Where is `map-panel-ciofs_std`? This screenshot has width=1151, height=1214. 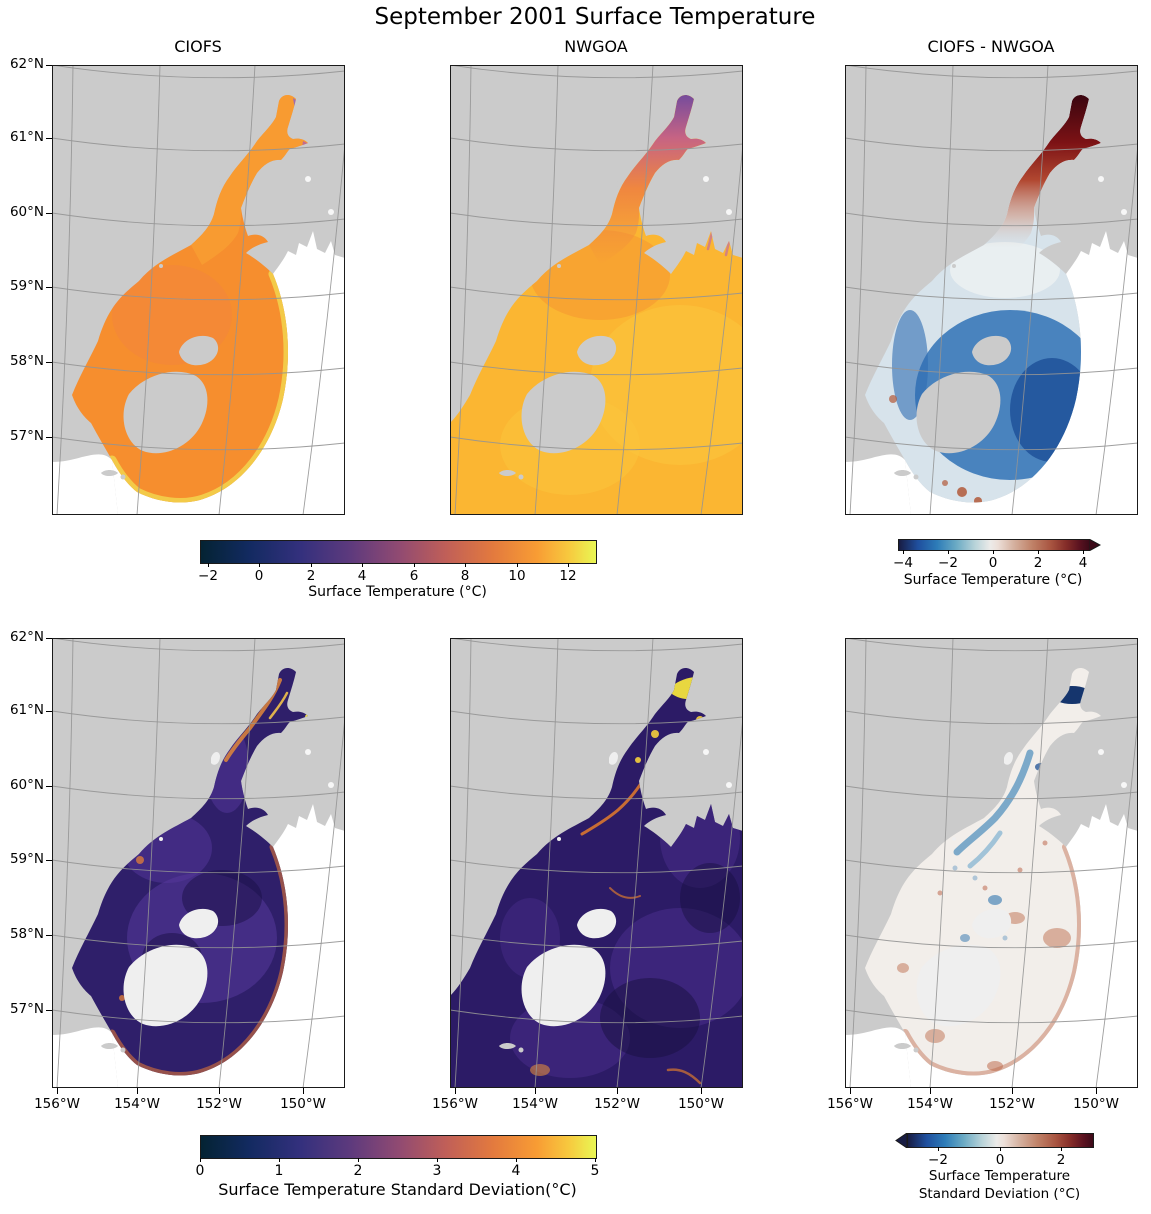 map-panel-ciofs_std is located at coordinates (198, 863).